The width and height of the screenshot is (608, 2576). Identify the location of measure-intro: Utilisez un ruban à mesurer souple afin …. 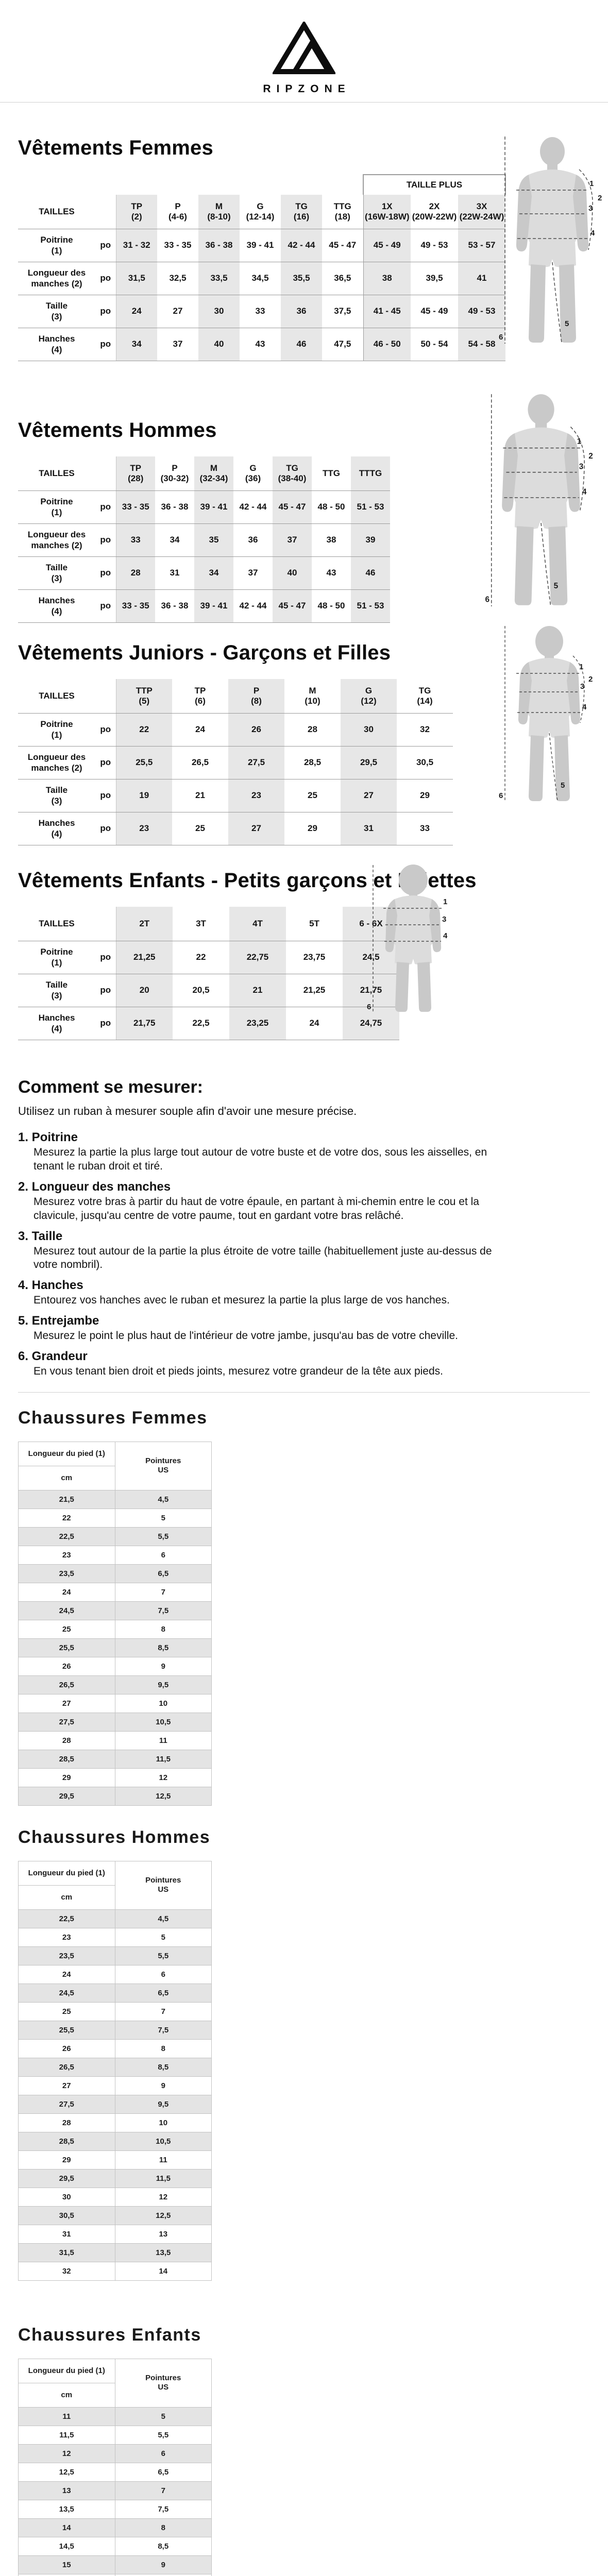
(187, 1111).